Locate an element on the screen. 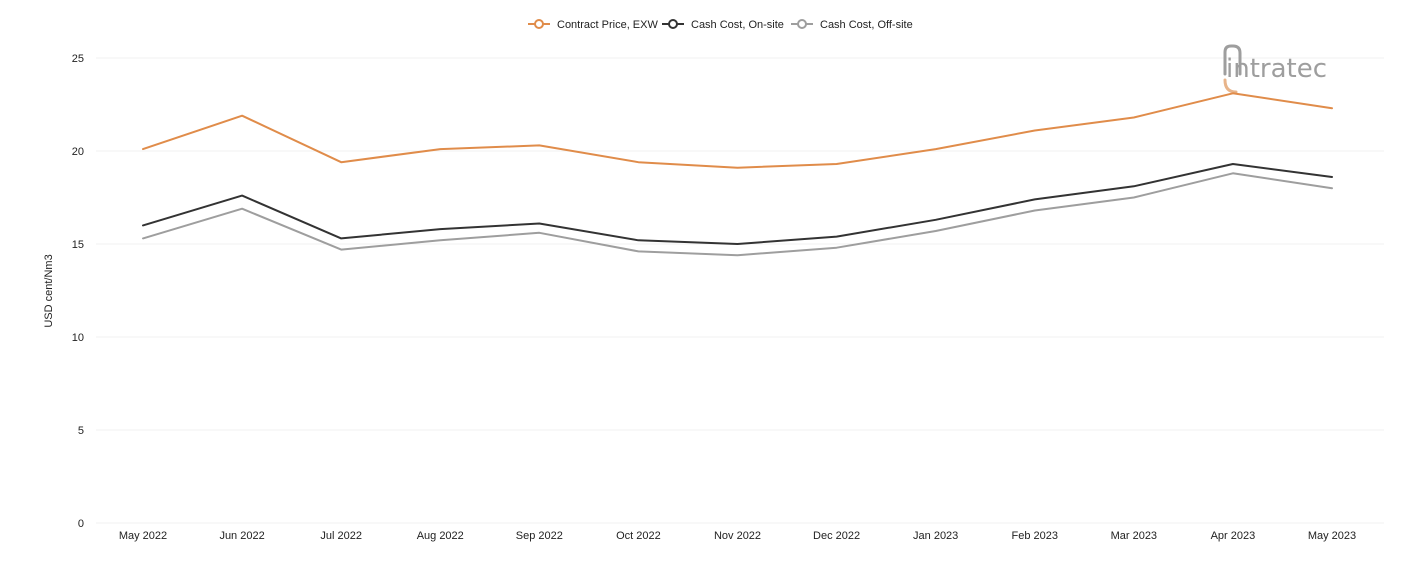 The width and height of the screenshot is (1401, 561). x-tick-label: Sep 2022 is located at coordinates (539, 536).